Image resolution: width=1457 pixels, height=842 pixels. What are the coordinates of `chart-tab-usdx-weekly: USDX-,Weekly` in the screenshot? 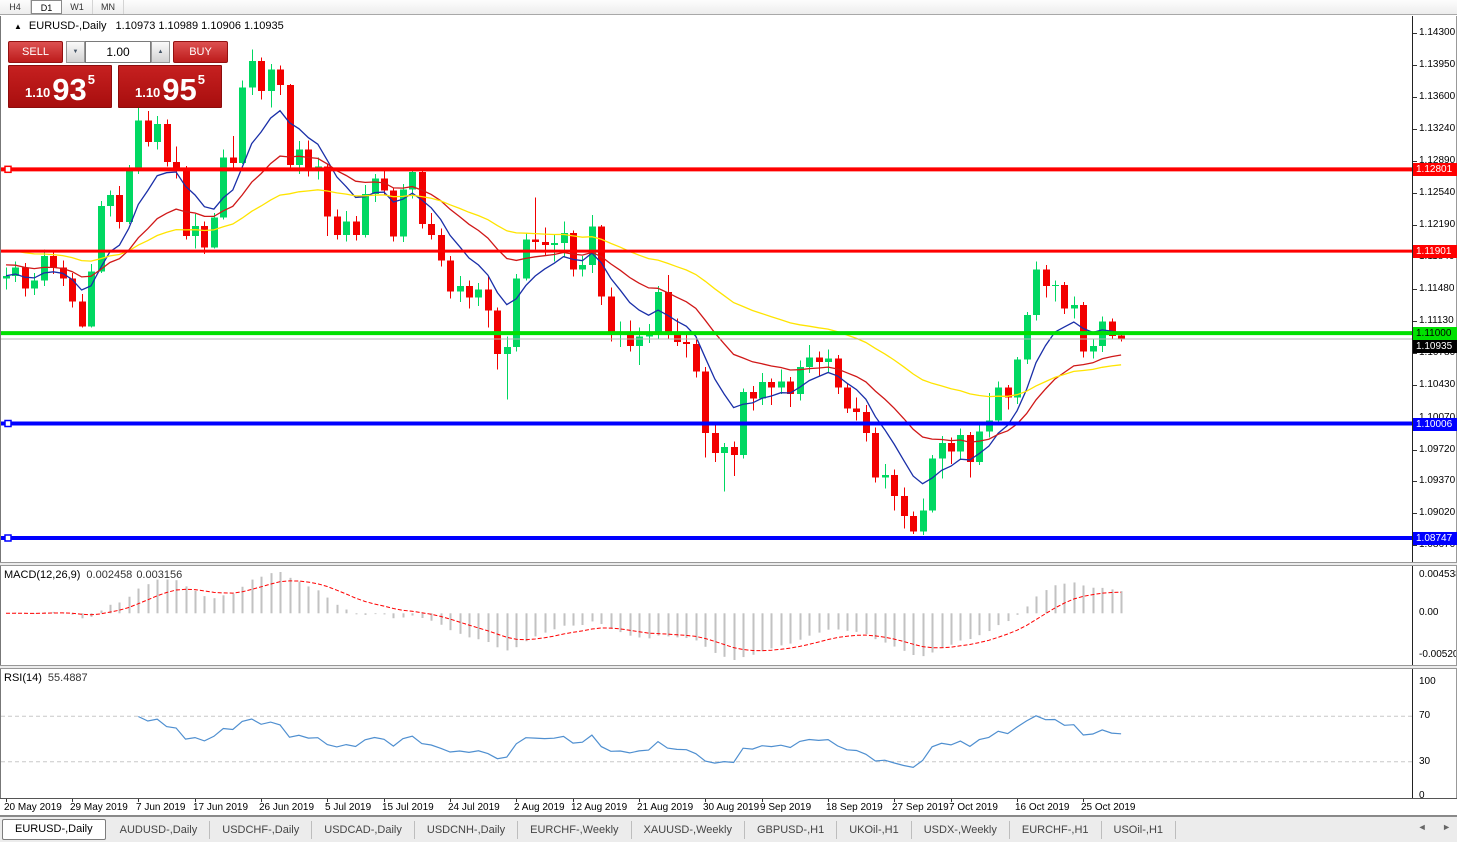 It's located at (961, 829).